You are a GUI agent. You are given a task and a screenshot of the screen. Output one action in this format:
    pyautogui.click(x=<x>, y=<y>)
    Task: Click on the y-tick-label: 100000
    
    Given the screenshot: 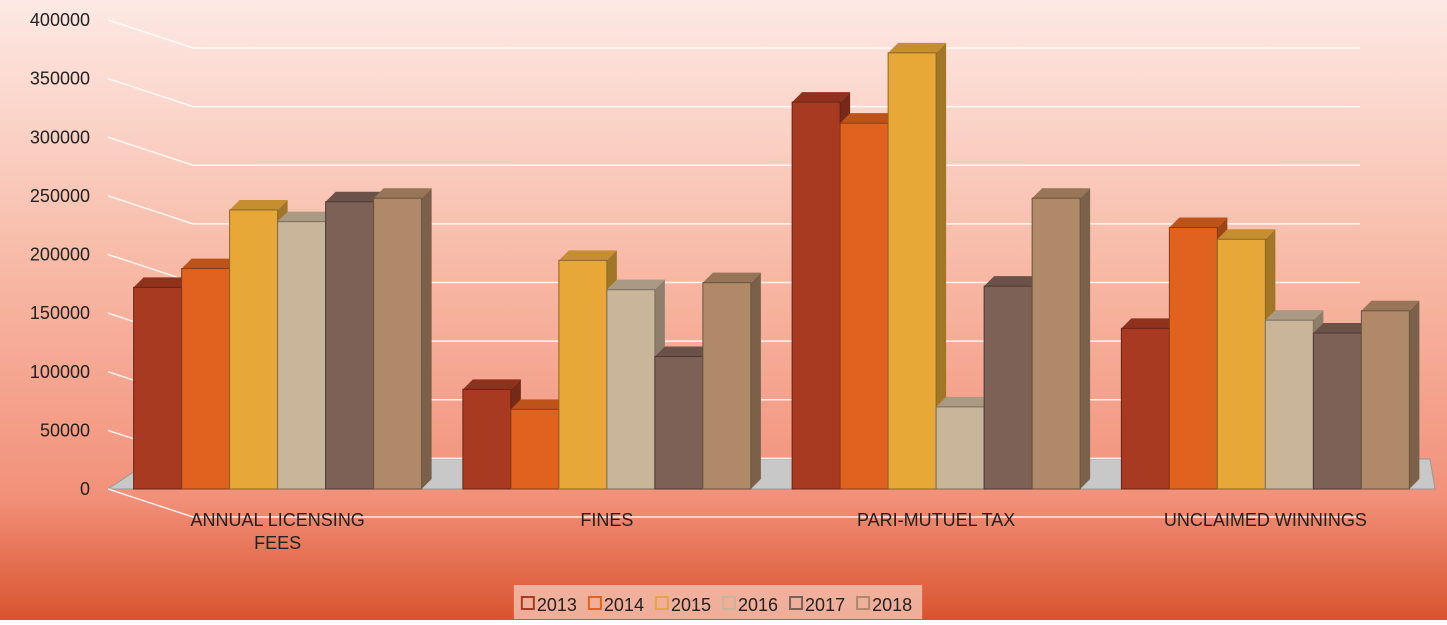 What is the action you would take?
    pyautogui.click(x=60, y=372)
    